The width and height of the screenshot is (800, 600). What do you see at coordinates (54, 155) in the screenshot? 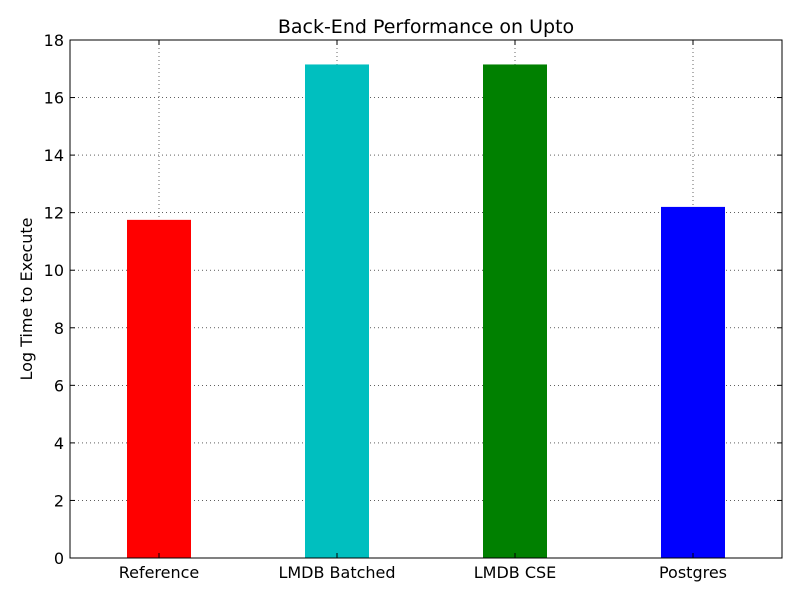
I see `y-tick-label: 14` at bounding box center [54, 155].